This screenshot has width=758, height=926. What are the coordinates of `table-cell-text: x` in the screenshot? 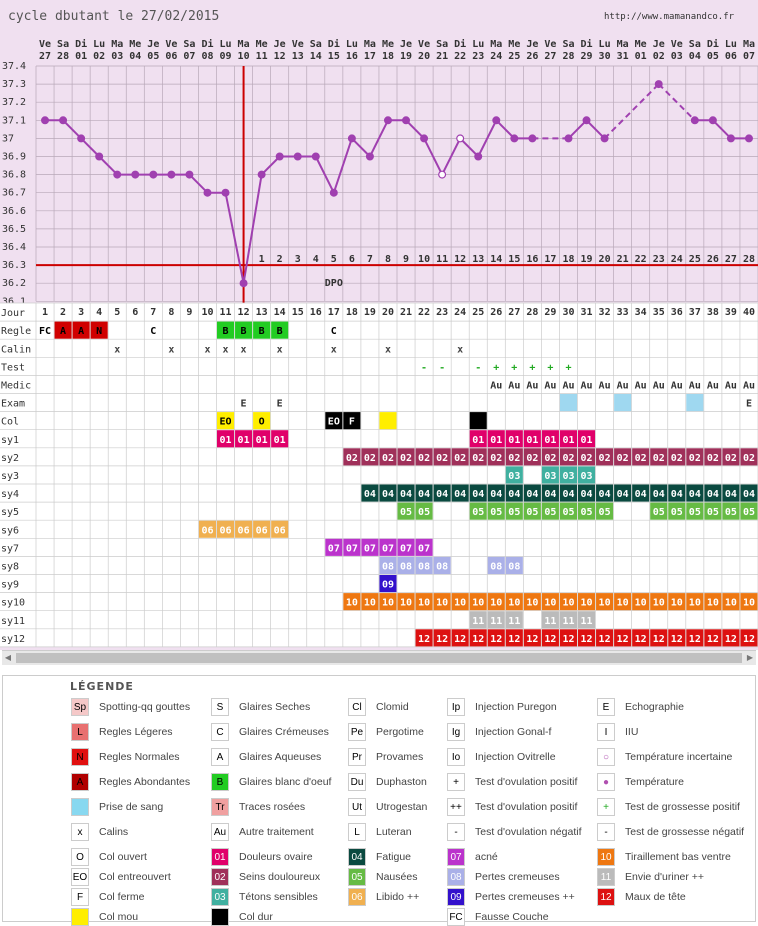 It's located at (334, 349).